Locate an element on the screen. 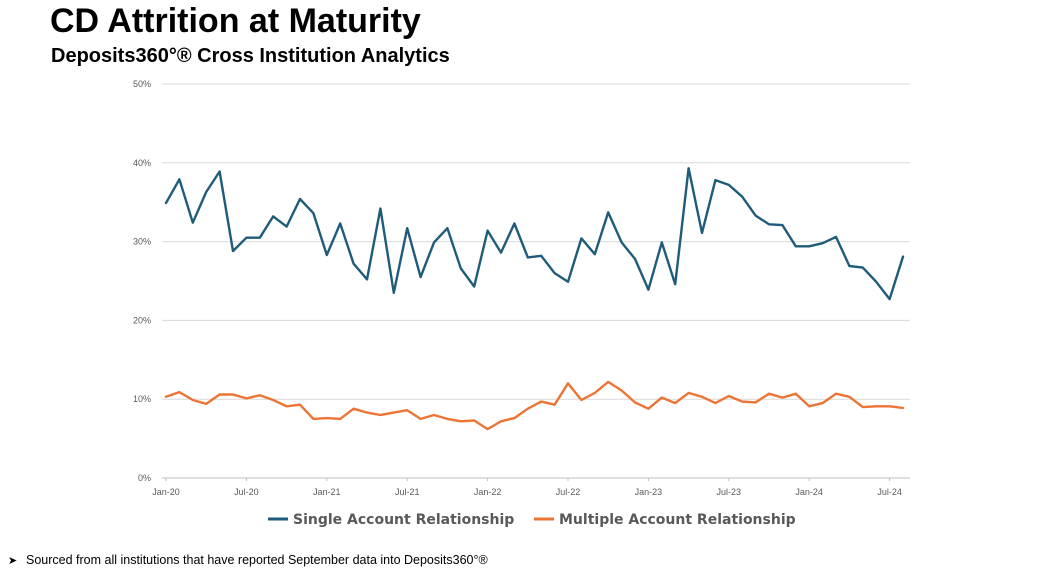 The width and height of the screenshot is (1041, 569). y-tick-label: 50% is located at coordinates (142, 84).